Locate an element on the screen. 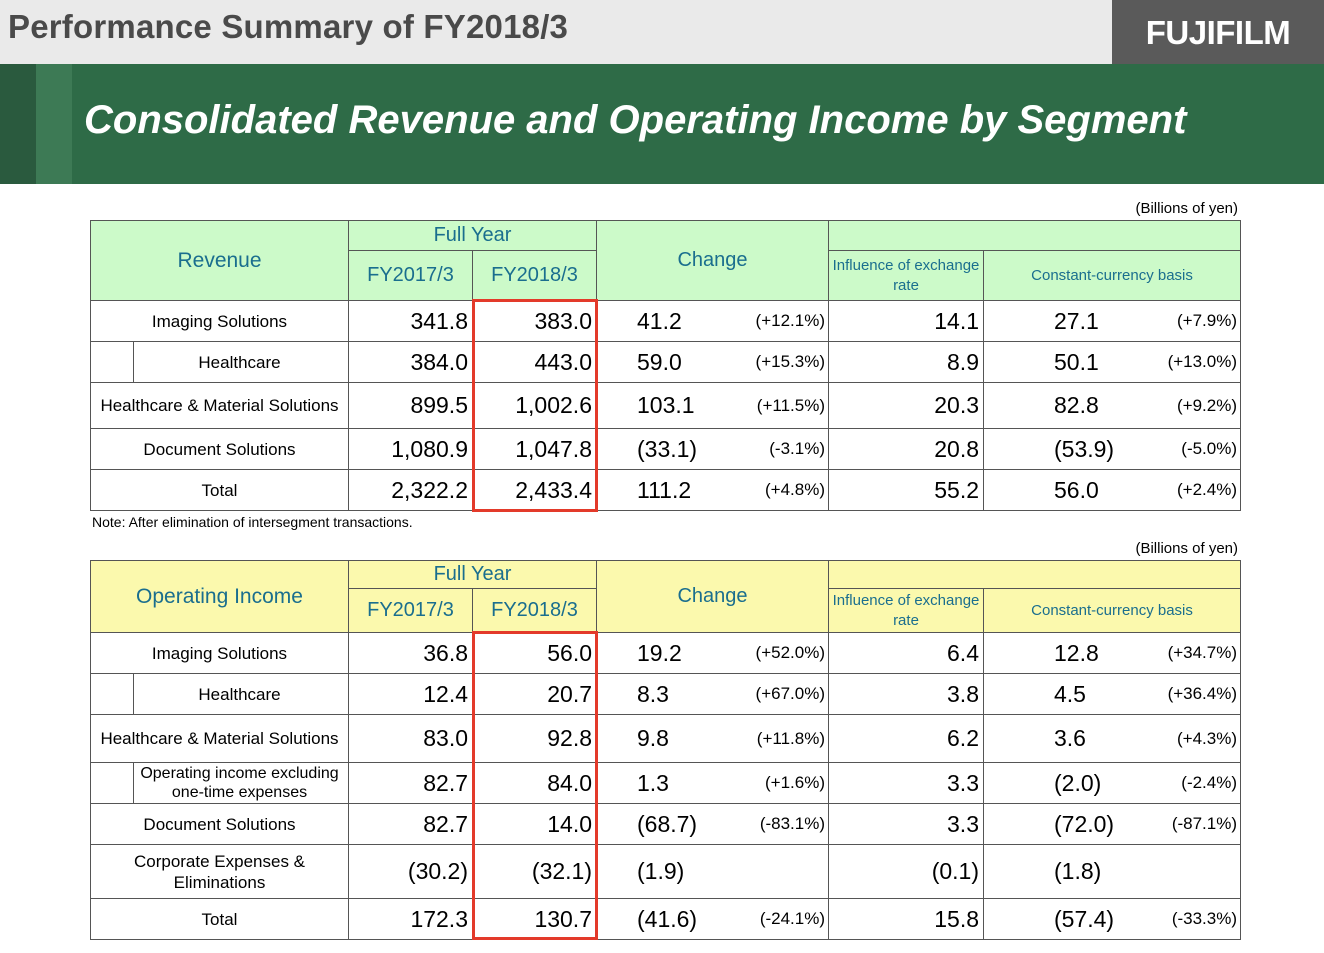 Image resolution: width=1324 pixels, height=953 pixels. value-fy2018: 130.7 is located at coordinates (534, 919).